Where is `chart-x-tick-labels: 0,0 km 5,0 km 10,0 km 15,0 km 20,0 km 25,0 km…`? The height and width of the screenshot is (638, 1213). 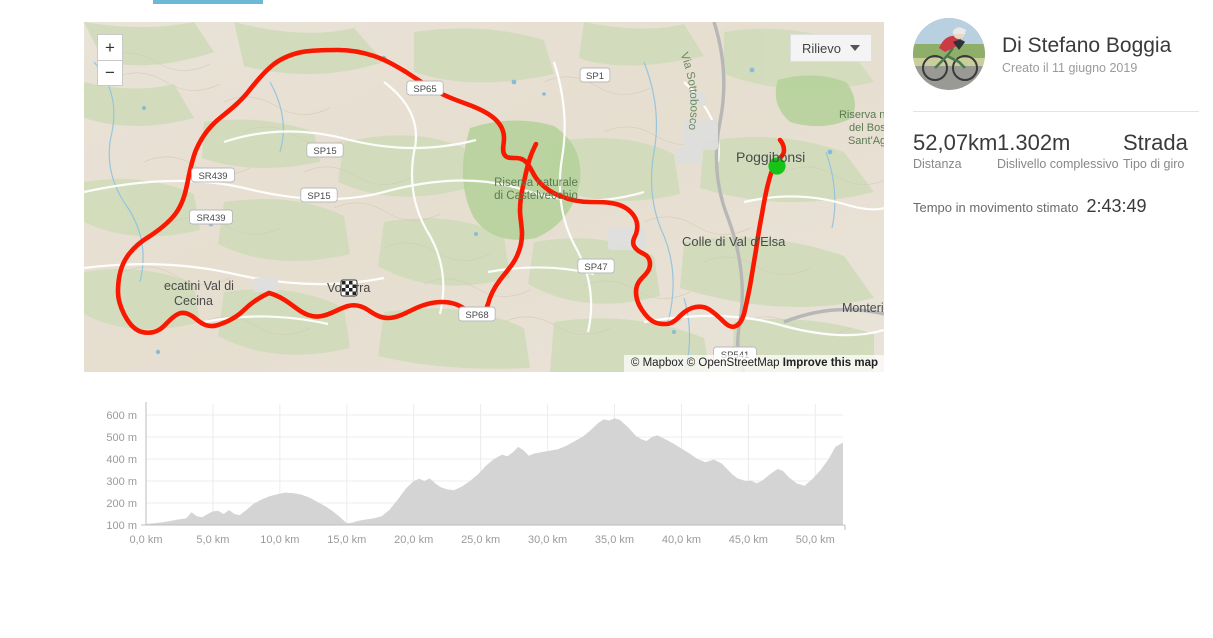
chart-x-tick-labels: 0,0 km 5,0 km 10,0 km 15,0 km 20,0 km 25,0 km… is located at coordinates (481, 540).